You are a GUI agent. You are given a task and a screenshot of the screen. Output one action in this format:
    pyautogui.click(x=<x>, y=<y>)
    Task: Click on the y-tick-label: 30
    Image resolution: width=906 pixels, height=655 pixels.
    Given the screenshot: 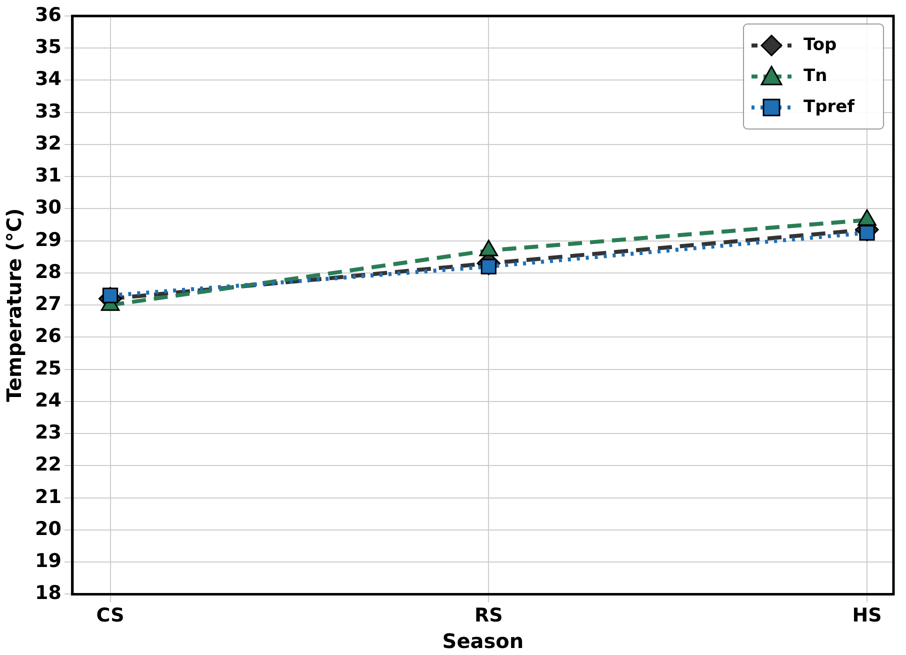 What is the action you would take?
    pyautogui.click(x=48, y=207)
    